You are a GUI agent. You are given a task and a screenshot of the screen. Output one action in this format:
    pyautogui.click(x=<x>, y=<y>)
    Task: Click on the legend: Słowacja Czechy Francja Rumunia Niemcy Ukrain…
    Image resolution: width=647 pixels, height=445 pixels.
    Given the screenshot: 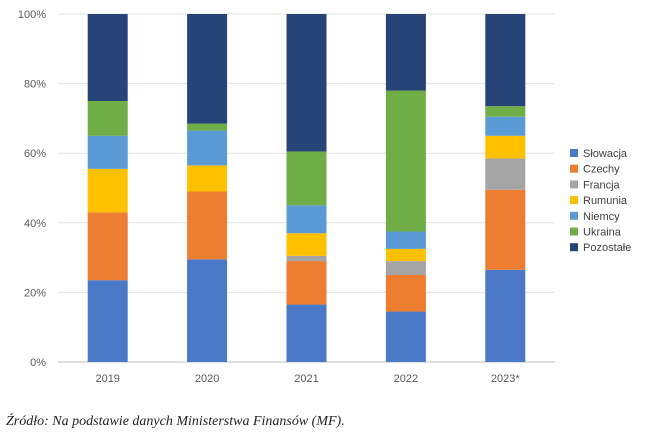 What is the action you would take?
    pyautogui.click(x=600, y=201)
    